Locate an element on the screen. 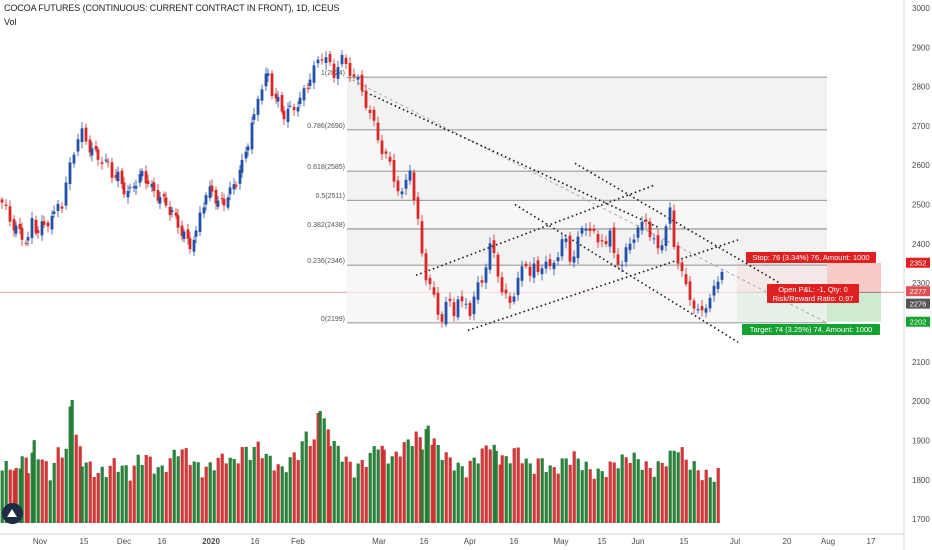  stop-label-box is located at coordinates (811, 257).